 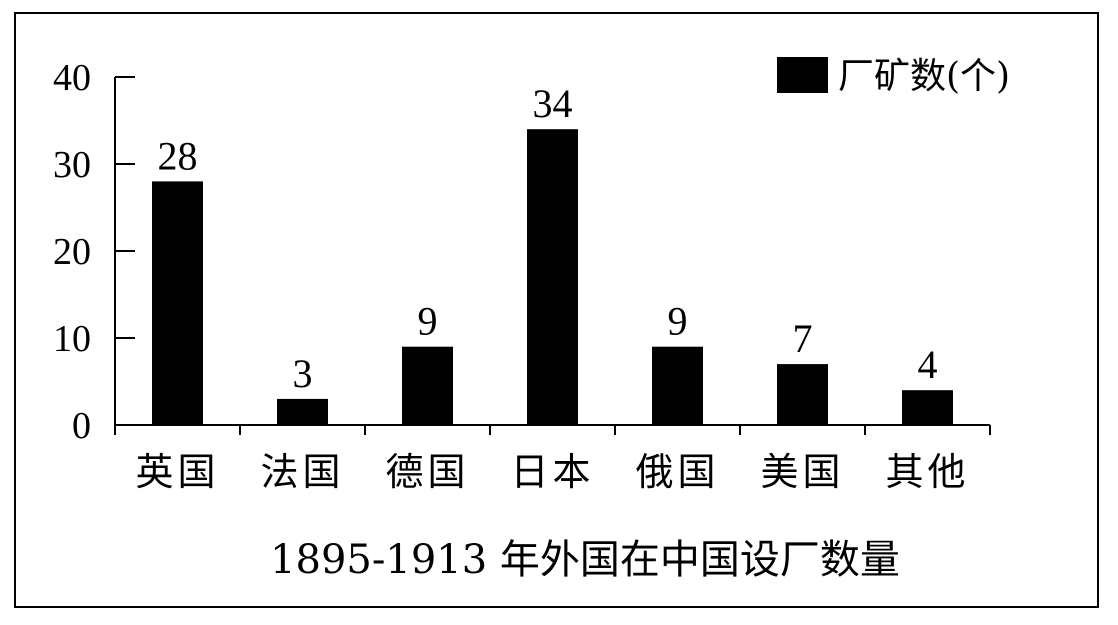 I want to click on legend-label: 厂矿数(个), so click(x=924, y=76).